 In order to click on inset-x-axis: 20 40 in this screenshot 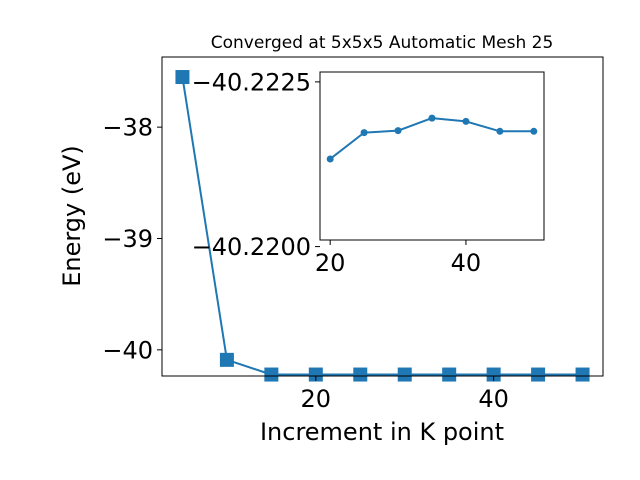, I will do `click(398, 258)`.